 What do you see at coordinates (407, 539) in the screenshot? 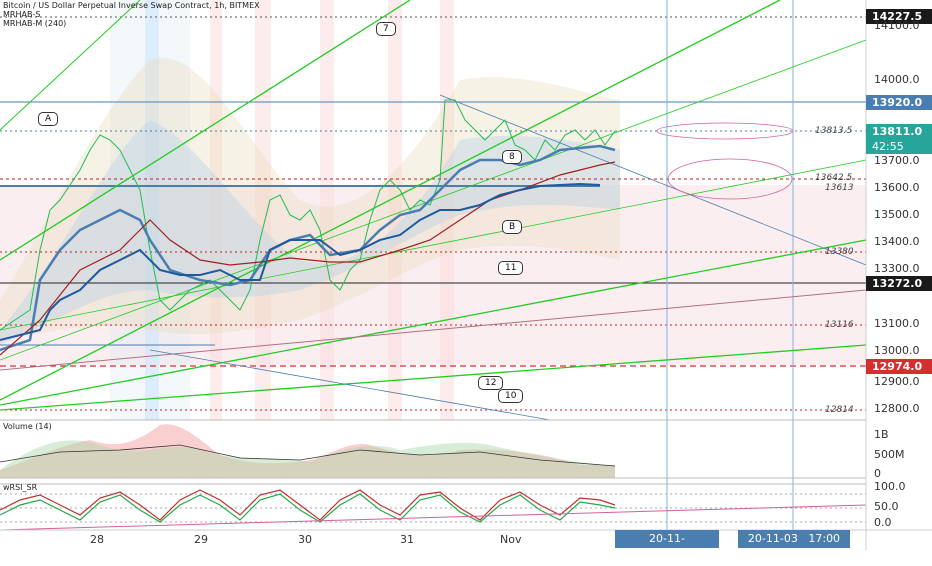
I see `time-tick: 31` at bounding box center [407, 539].